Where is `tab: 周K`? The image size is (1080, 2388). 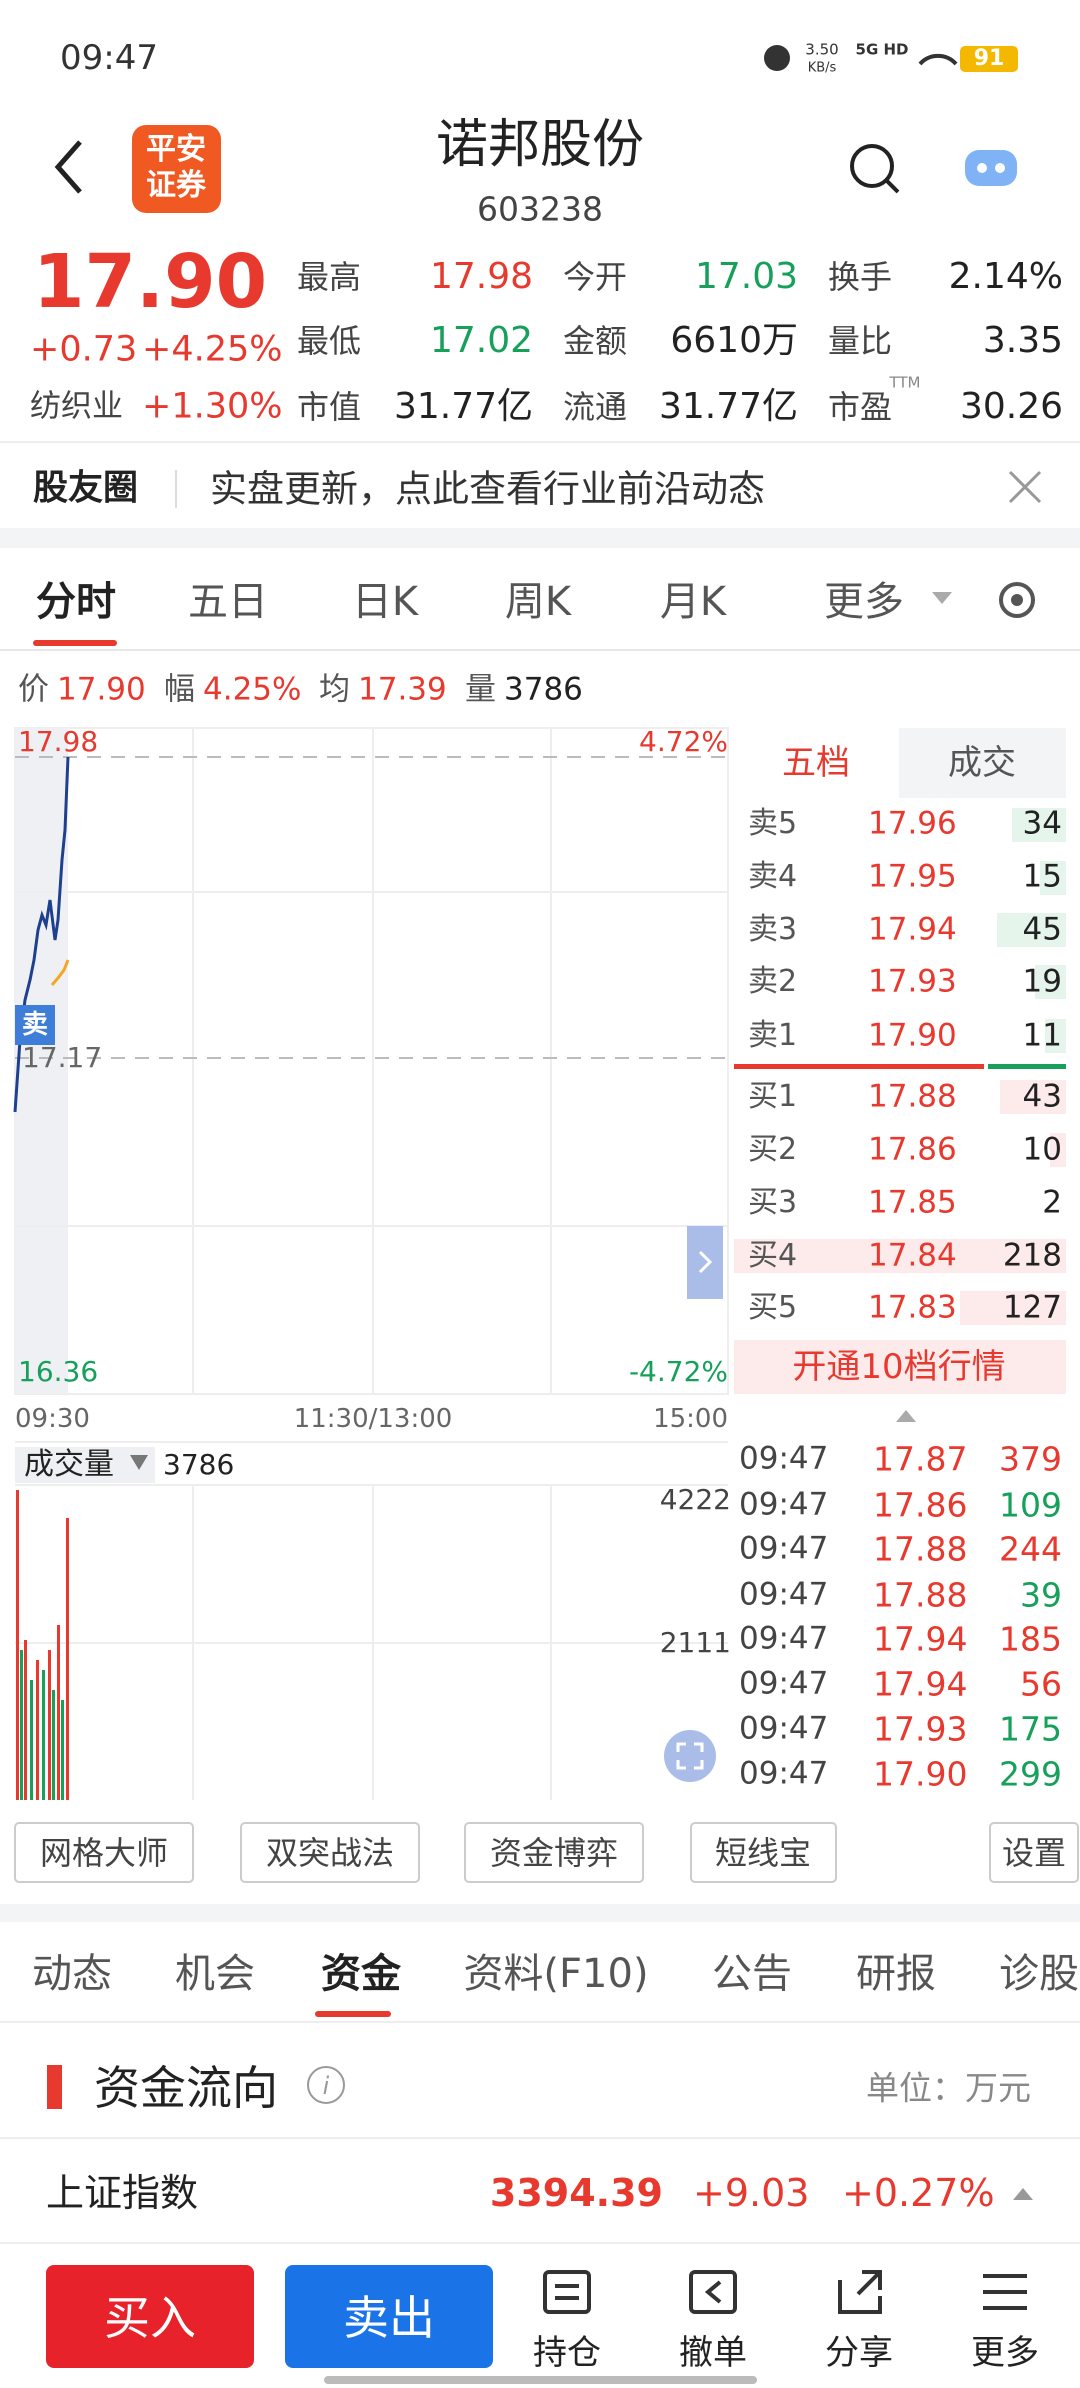 tab: 周K is located at coordinates (538, 602).